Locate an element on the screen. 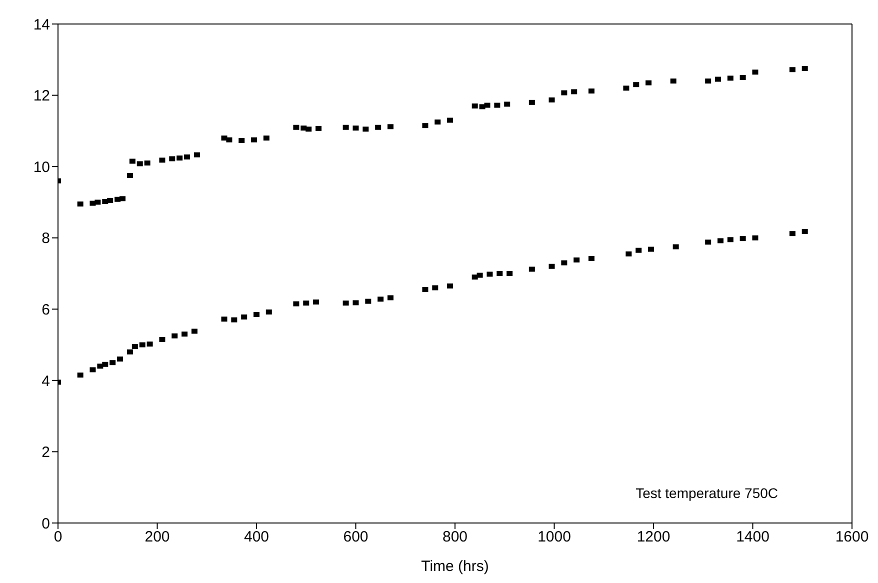  y-tick-label: 4 is located at coordinates (46, 381).